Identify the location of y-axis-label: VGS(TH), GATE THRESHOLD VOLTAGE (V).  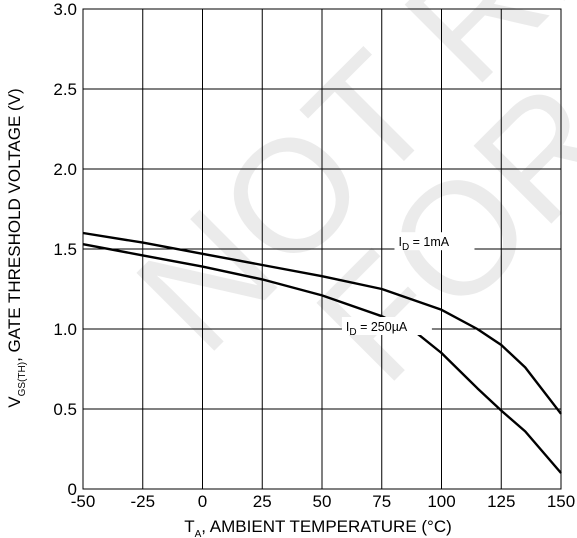
(16, 247).